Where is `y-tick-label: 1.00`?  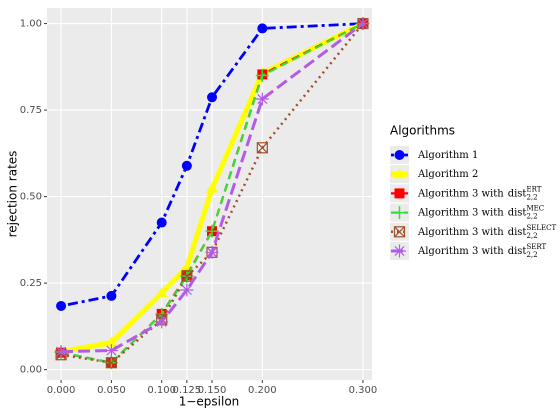 y-tick-label: 1.00 is located at coordinates (31, 24).